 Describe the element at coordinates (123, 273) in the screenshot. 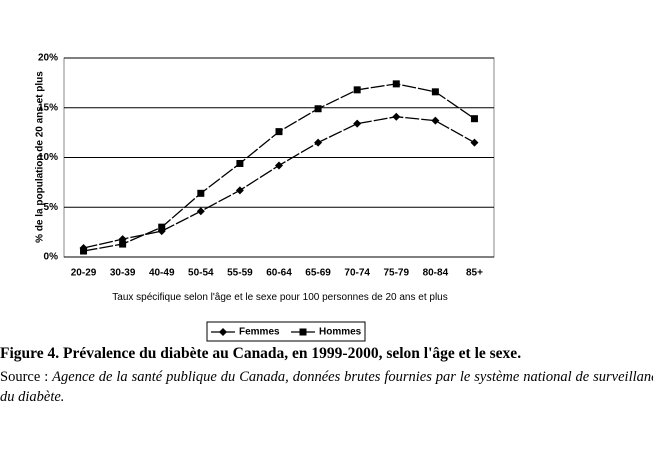

I see `x-tick-label: 30-39` at that location.